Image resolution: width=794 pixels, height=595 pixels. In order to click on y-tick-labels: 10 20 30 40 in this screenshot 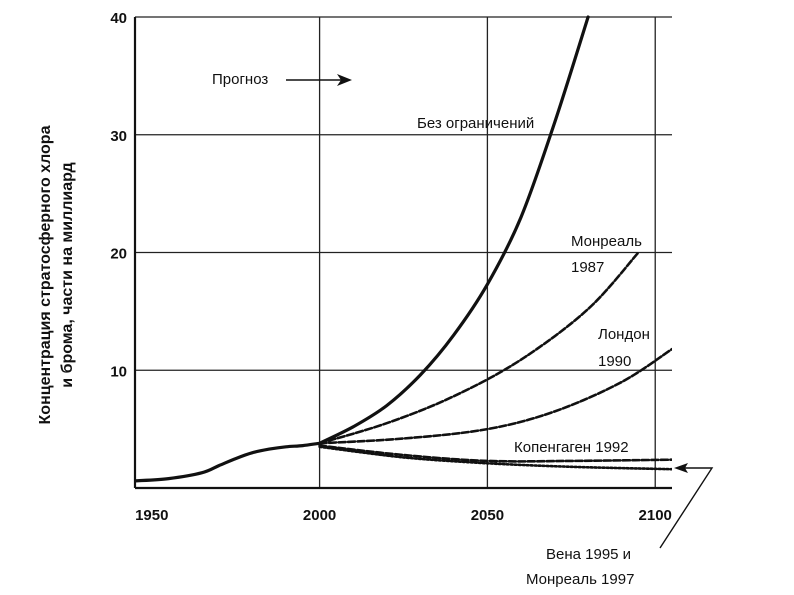, I will do `click(118, 195)`.